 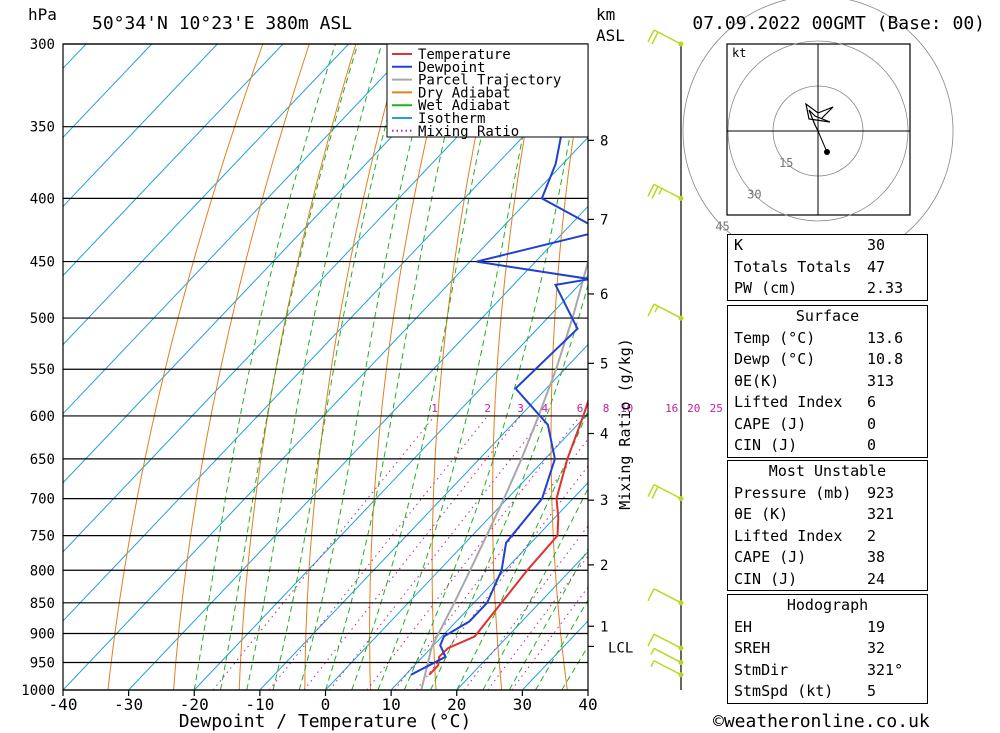 I want to click on pressure-tick-label: 950, so click(x=42, y=663).